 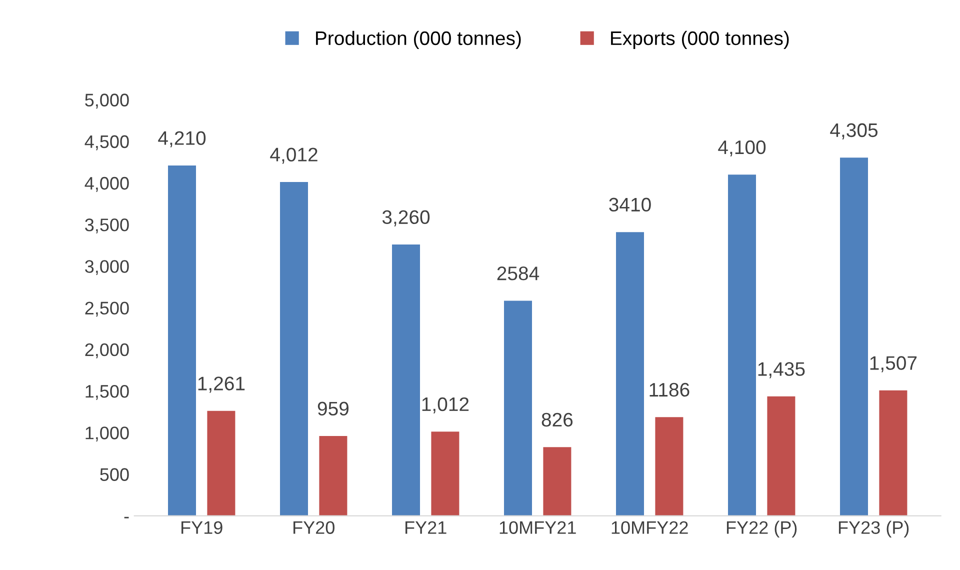 What do you see at coordinates (333, 409) in the screenshot?
I see `data-label: 959` at bounding box center [333, 409].